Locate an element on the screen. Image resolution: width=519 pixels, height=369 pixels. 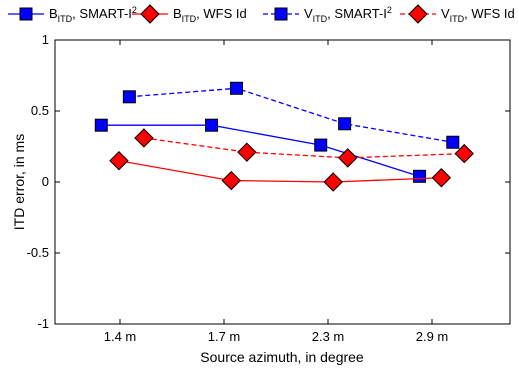
legend-entry-1: BITD, SMART-I2 is located at coordinates (72, 14).